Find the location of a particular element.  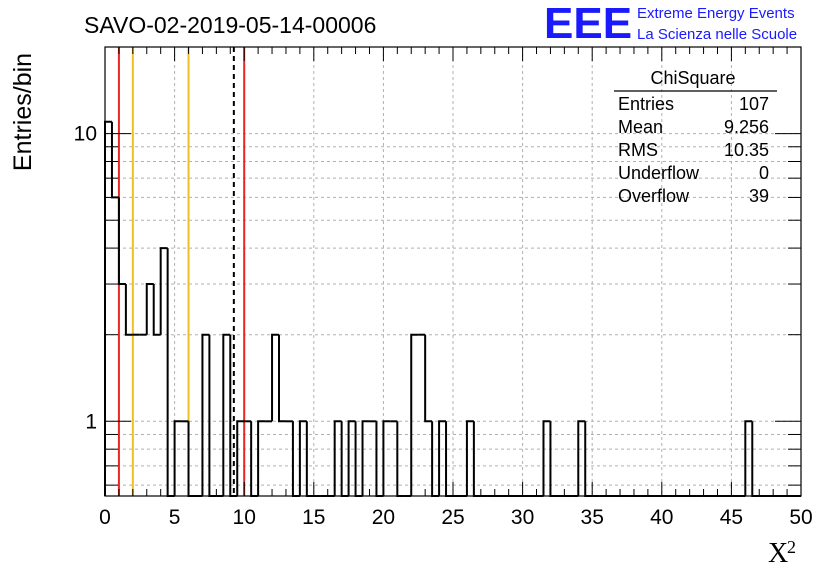

stats-label: RMS is located at coordinates (638, 150).